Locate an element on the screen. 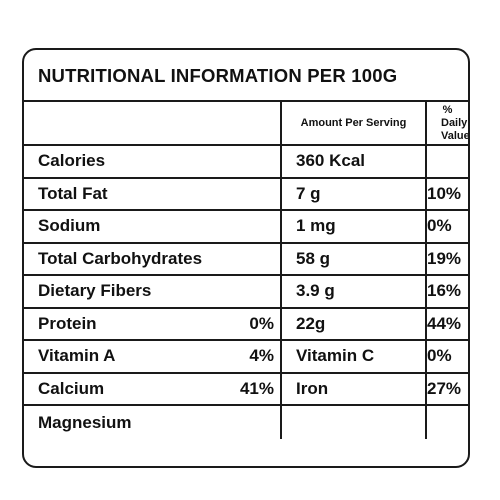  table-row: Total Fat 7 g 10% is located at coordinates (246, 193).